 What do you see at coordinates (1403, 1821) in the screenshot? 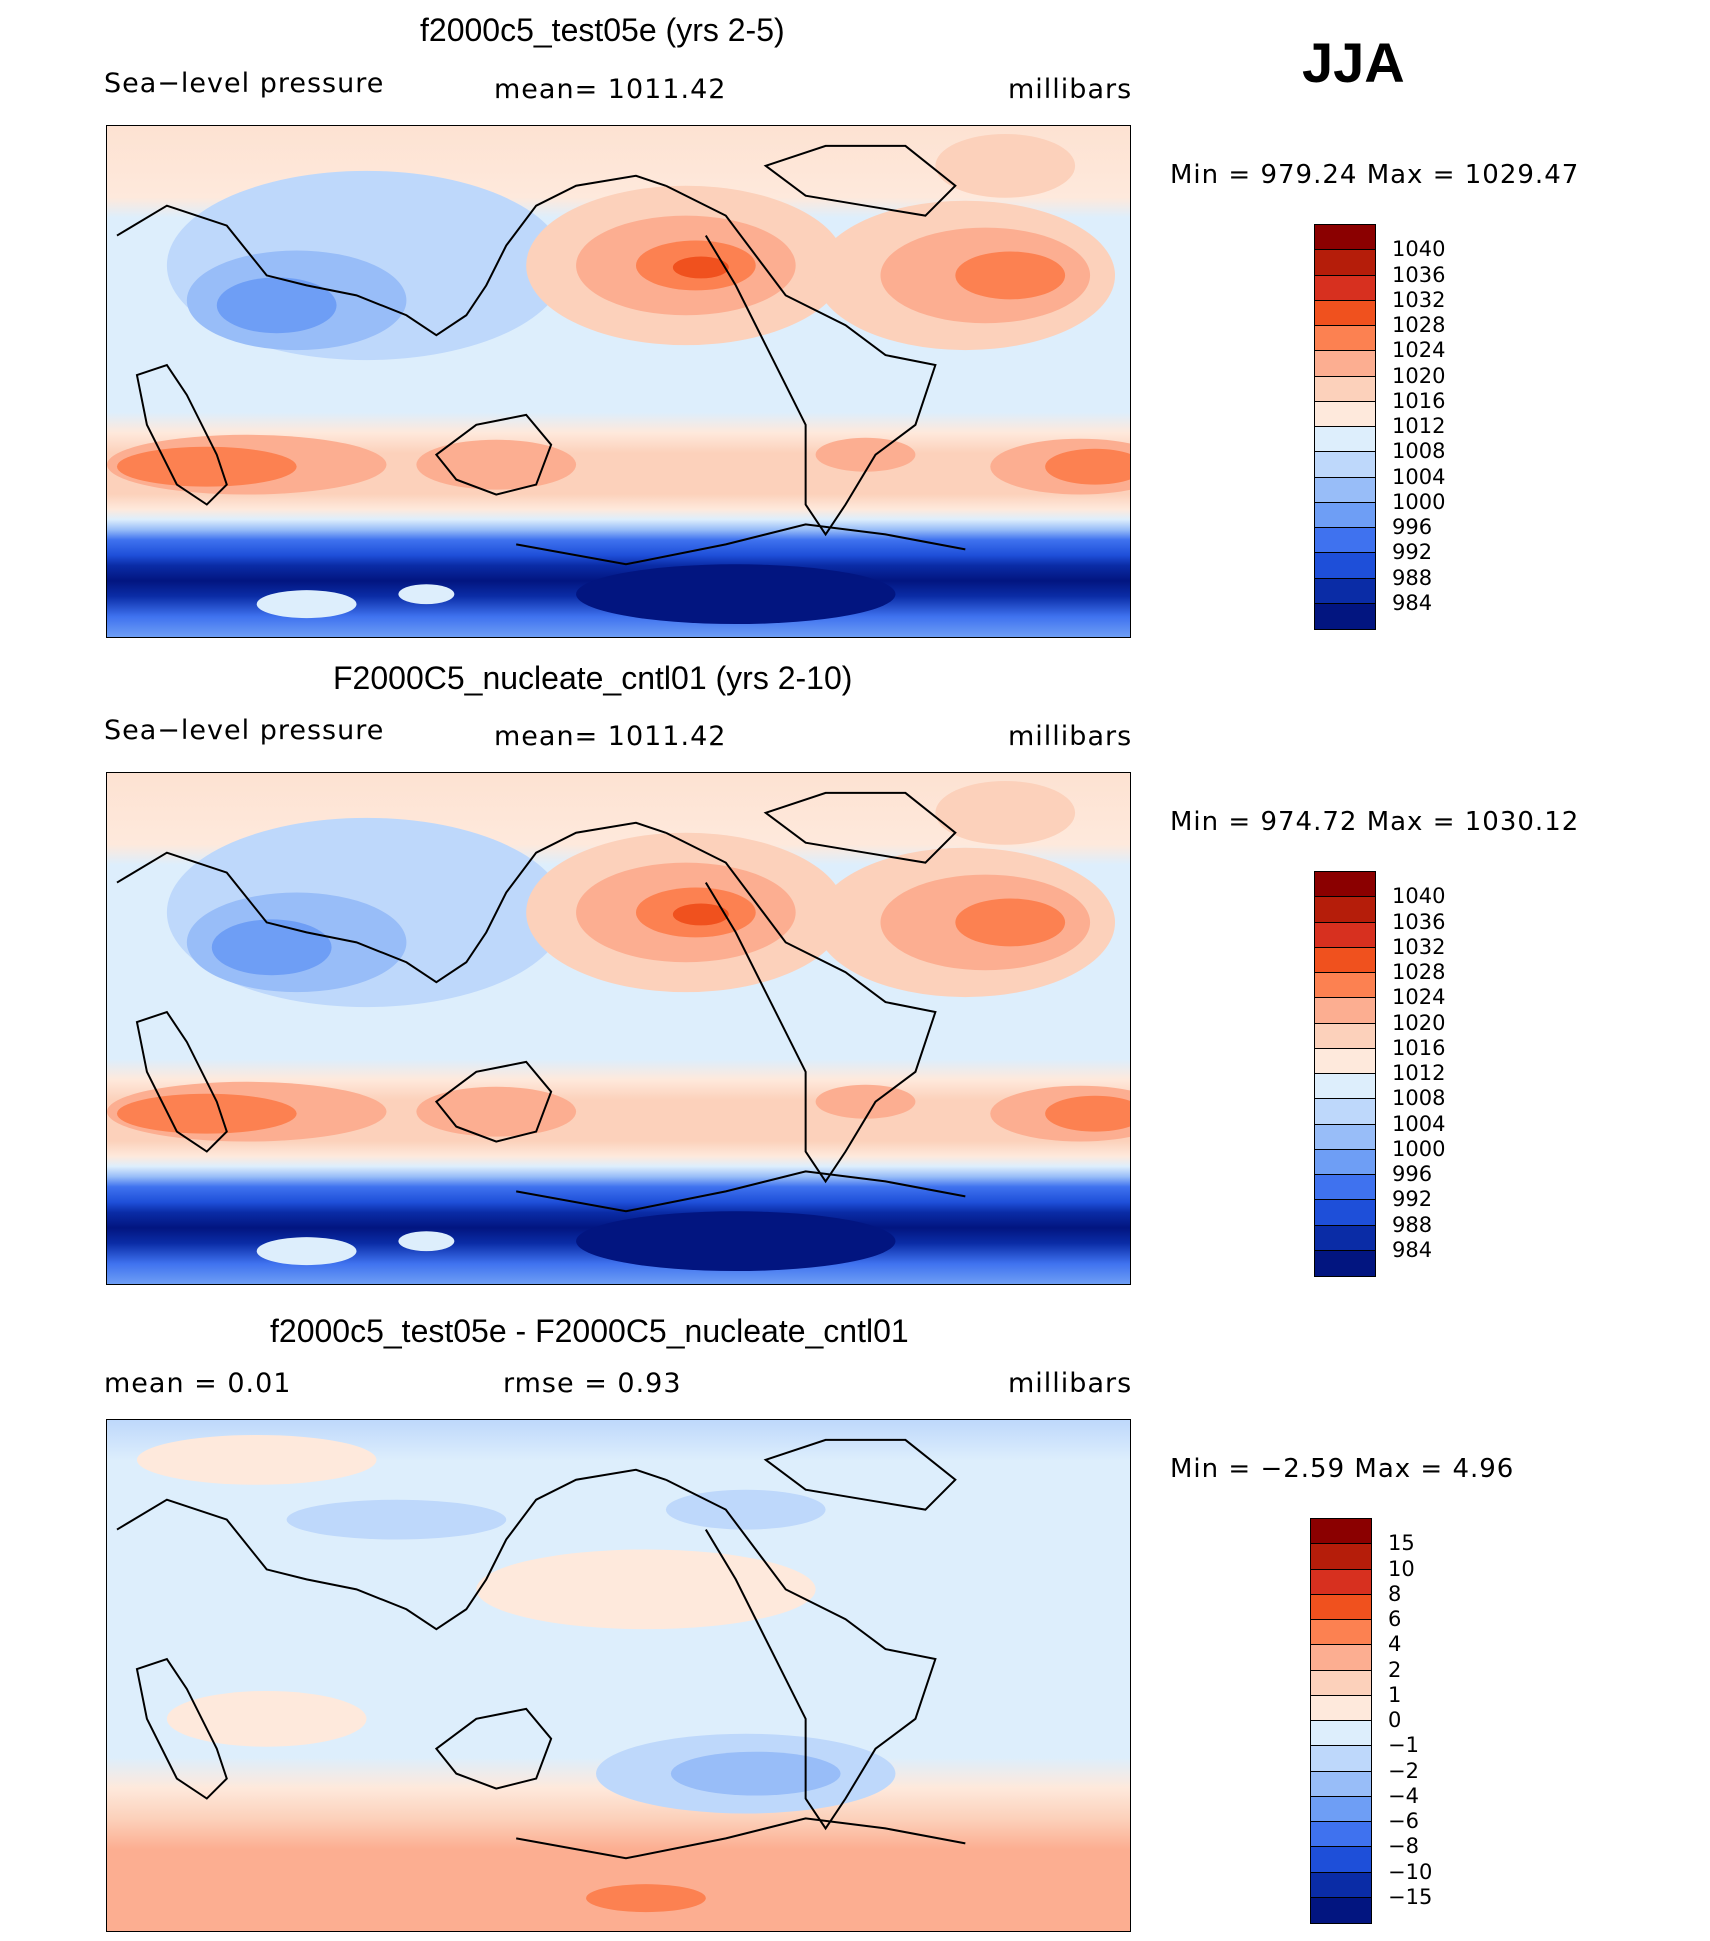
I see `colorbar-tick-label: −6` at bounding box center [1403, 1821].